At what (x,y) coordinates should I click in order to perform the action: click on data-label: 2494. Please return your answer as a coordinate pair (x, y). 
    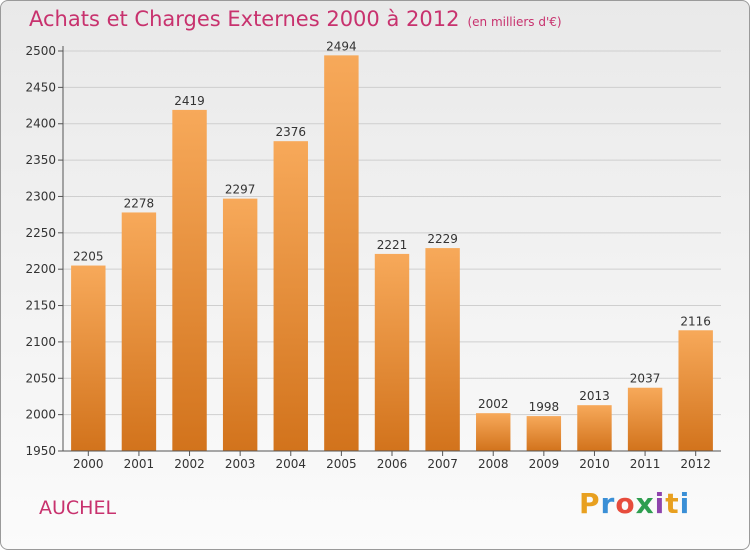
    Looking at the image, I should click on (341, 46).